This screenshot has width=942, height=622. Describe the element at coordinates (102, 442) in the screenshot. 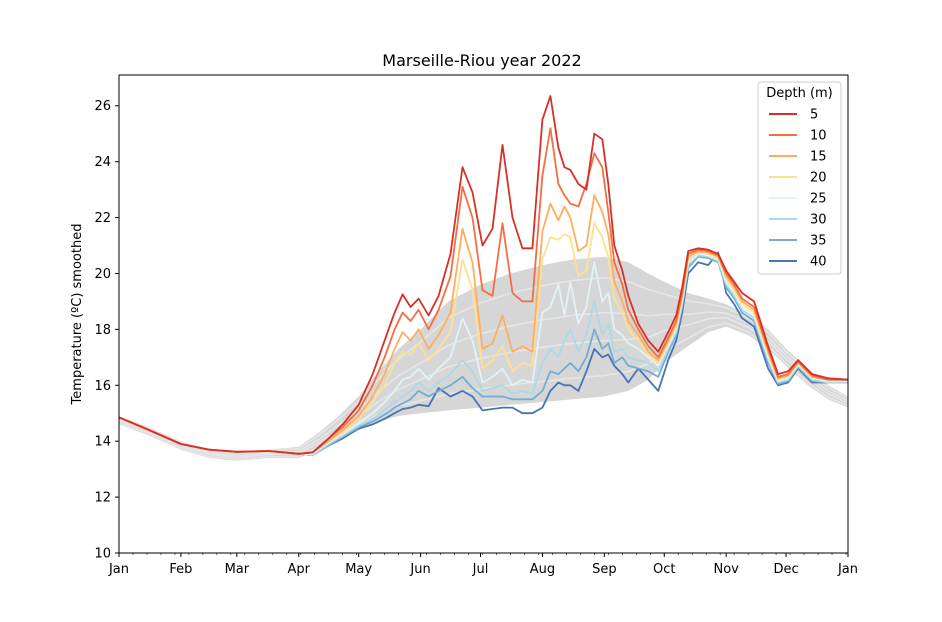

I see `y-tick-label: 14` at that location.